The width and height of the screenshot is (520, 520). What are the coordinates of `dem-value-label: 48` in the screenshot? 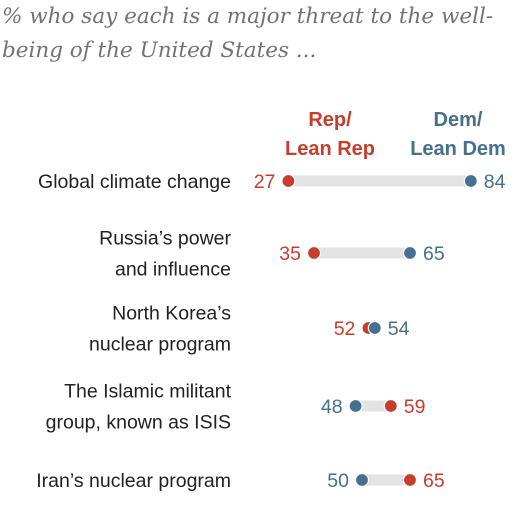 It's located at (332, 407).